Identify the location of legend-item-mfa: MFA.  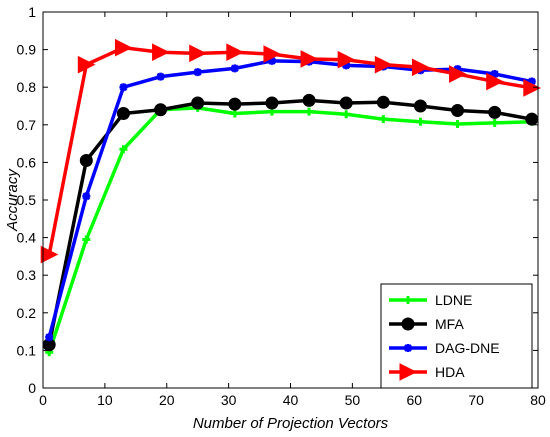
(426, 324).